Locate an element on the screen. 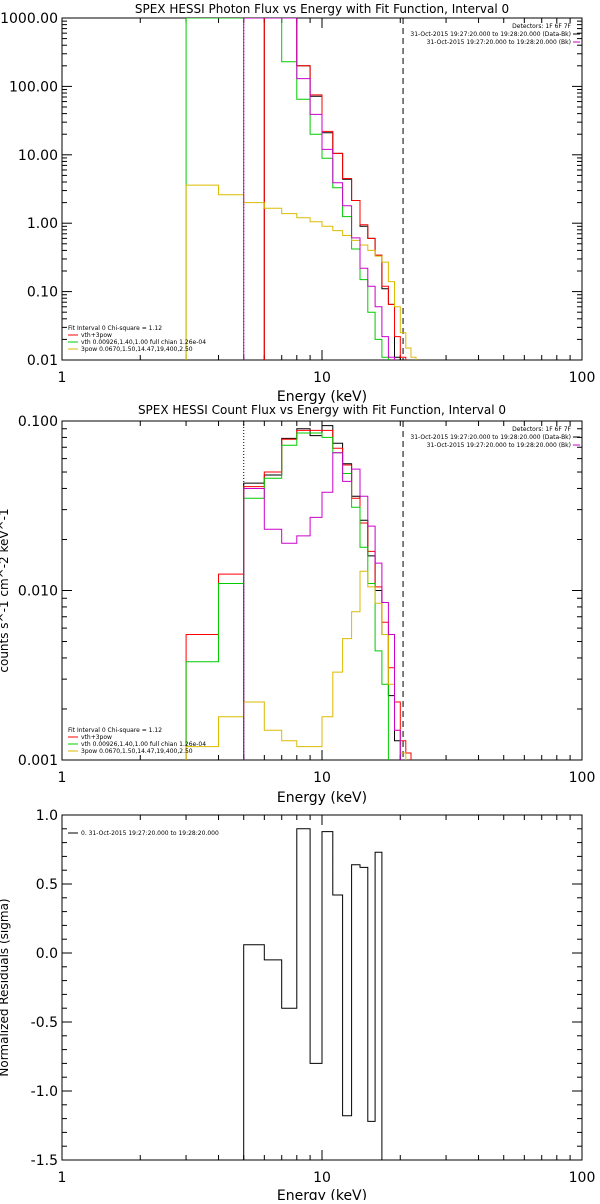 The width and height of the screenshot is (600, 1204). y-tick-label: 0.100 is located at coordinates (38, 422).